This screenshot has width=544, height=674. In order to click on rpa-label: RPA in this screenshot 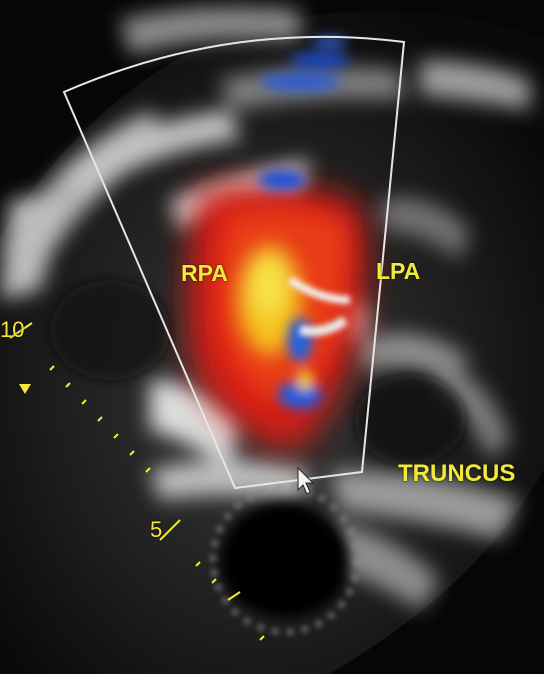, I will do `click(204, 273)`.